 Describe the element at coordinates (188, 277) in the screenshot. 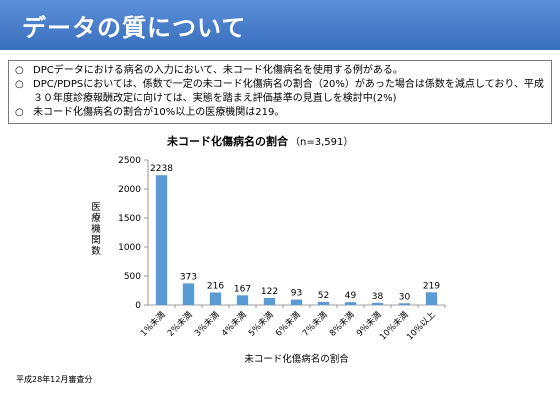

I see `data-label: 373` at that location.